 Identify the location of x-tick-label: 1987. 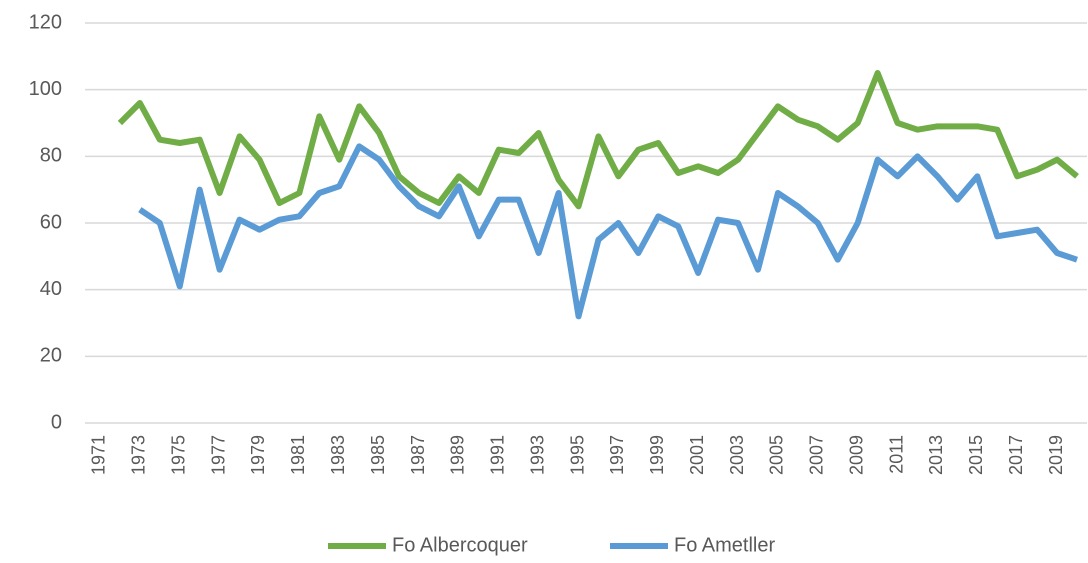
(418, 455).